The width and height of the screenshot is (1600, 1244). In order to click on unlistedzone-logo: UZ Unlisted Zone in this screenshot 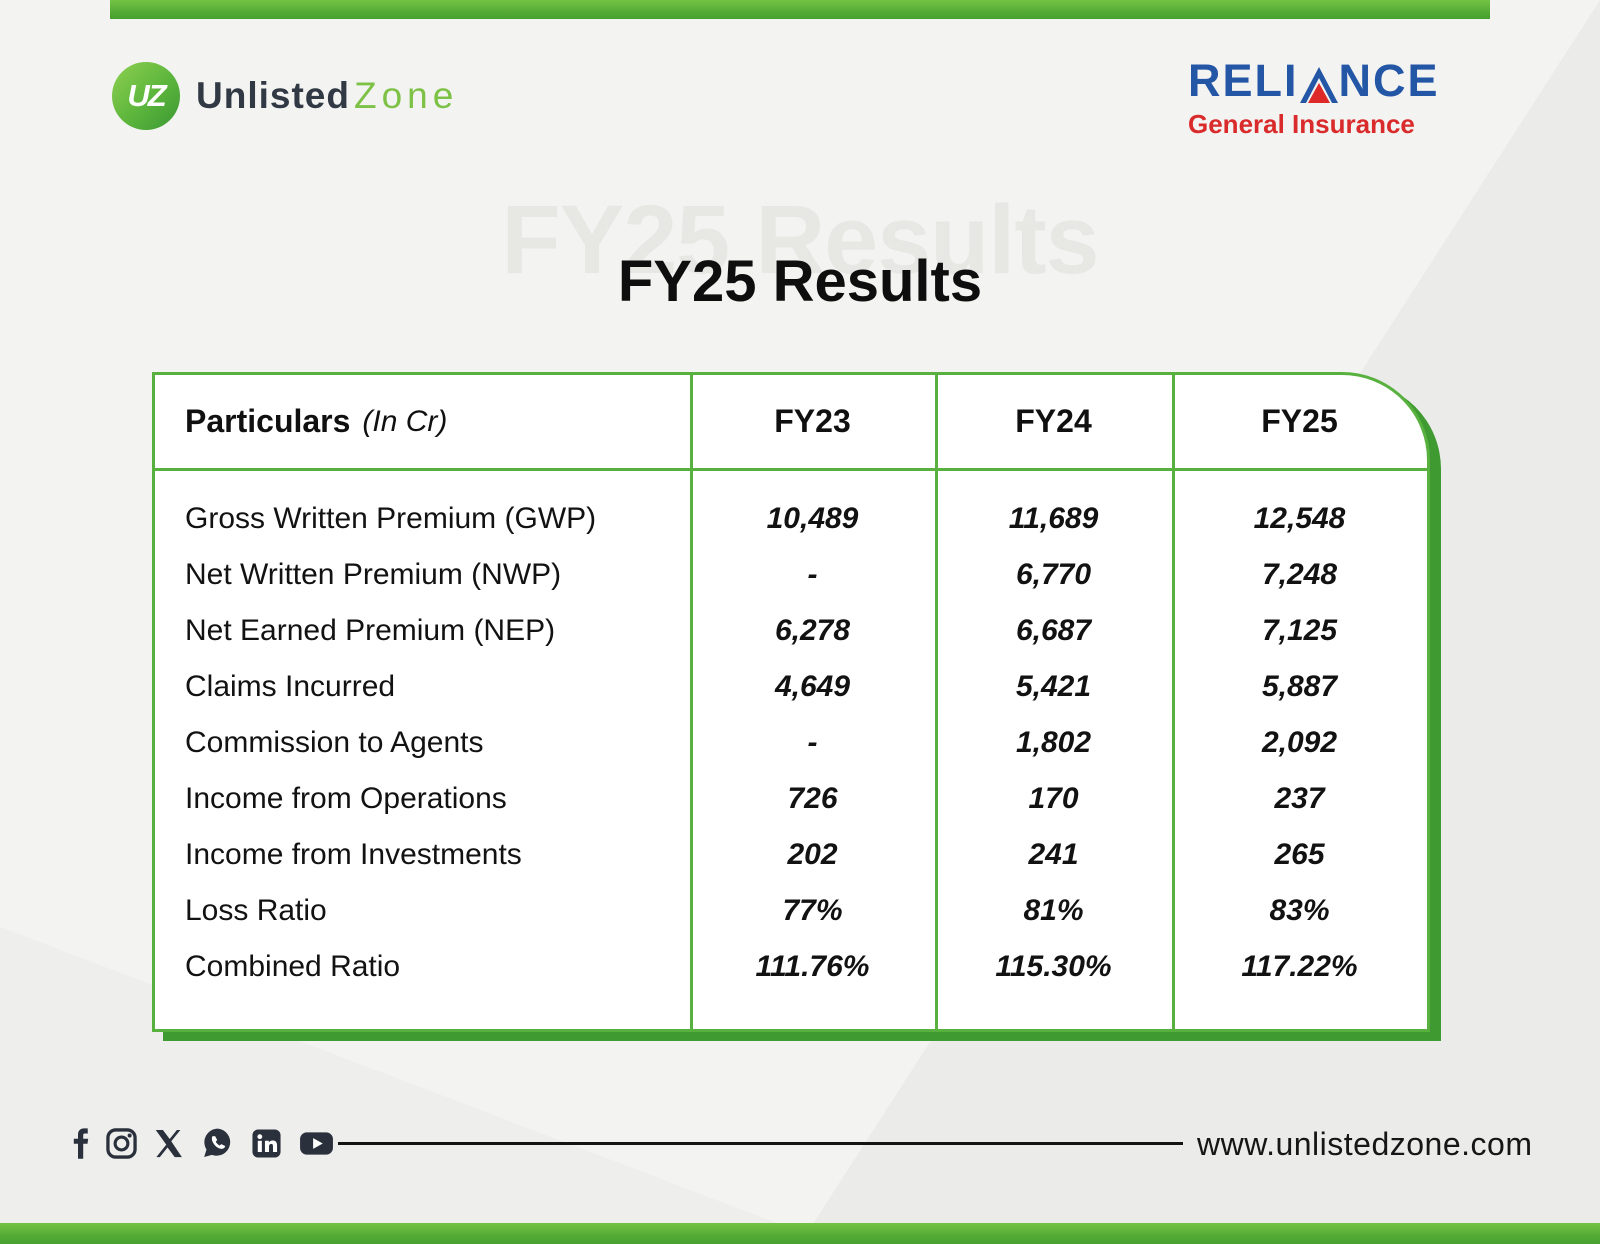, I will do `click(285, 96)`.